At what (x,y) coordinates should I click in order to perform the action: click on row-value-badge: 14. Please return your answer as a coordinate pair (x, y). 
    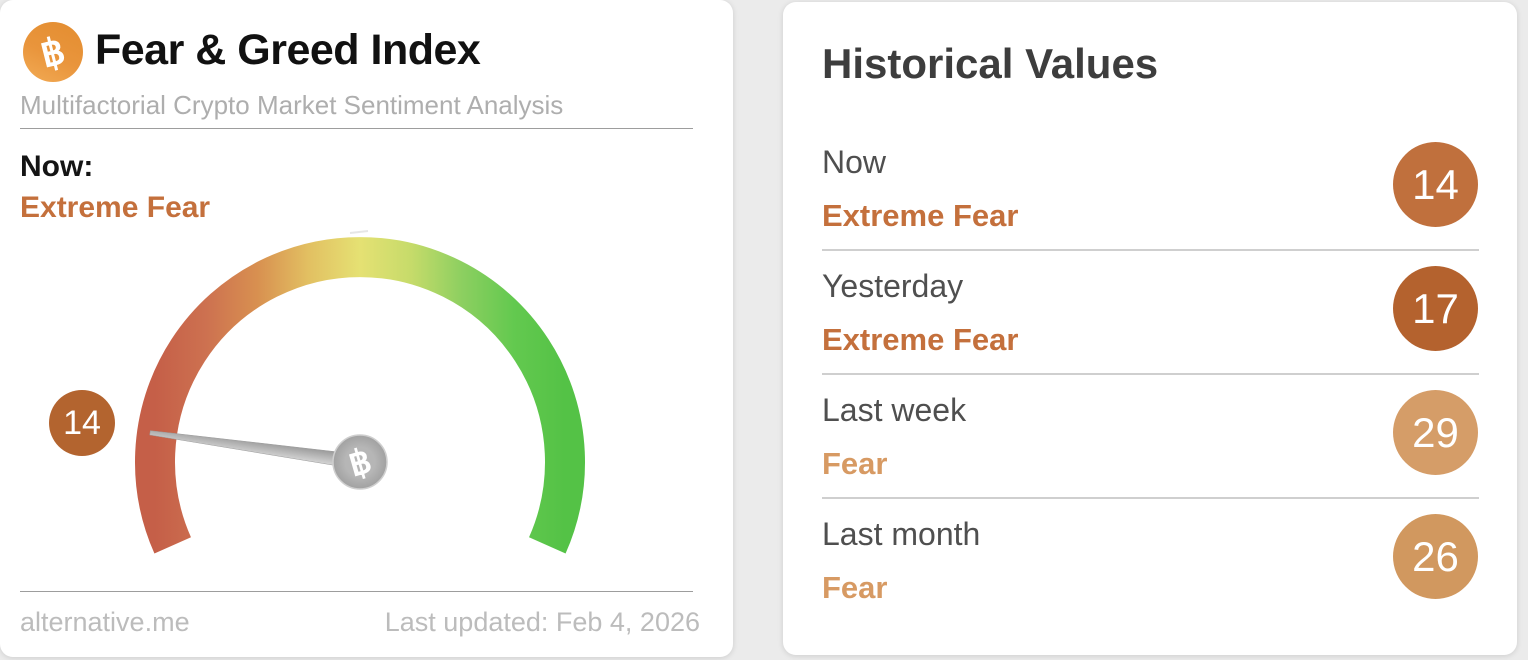
    Looking at the image, I should click on (1435, 184).